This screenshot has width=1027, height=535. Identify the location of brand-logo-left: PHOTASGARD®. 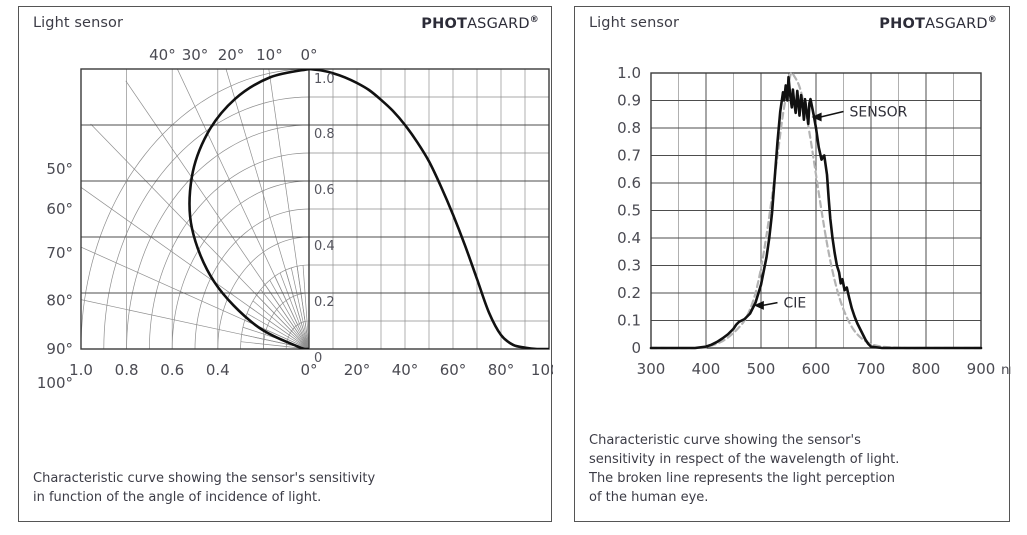
(480, 23).